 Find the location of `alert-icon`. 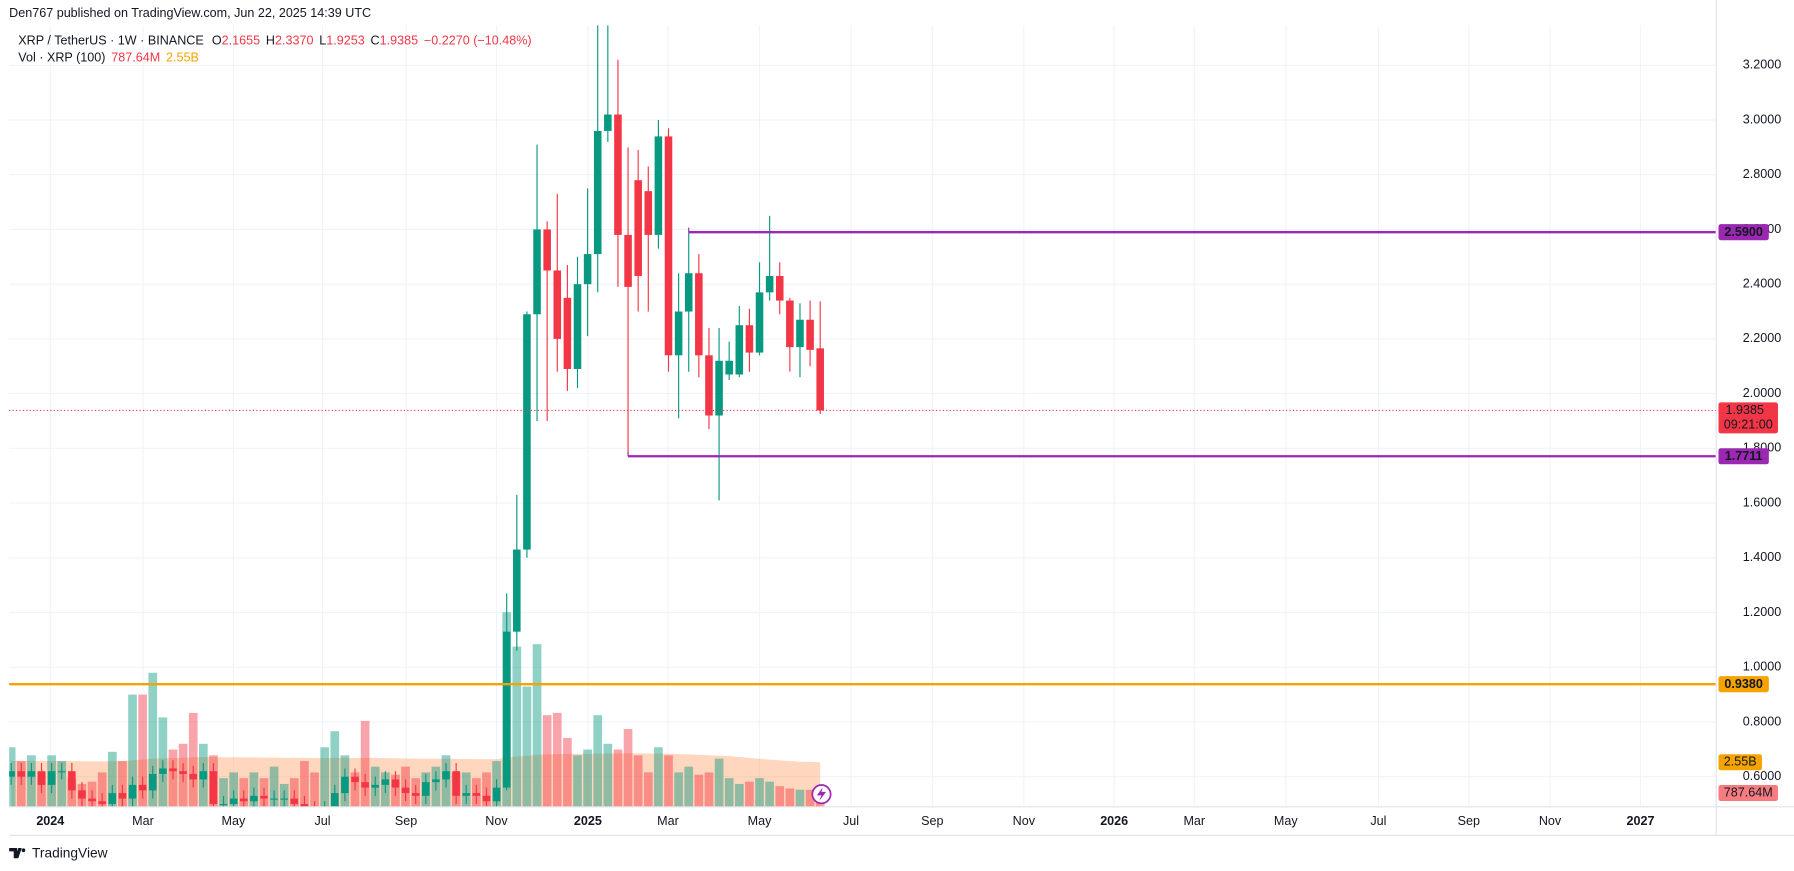

alert-icon is located at coordinates (821, 794).